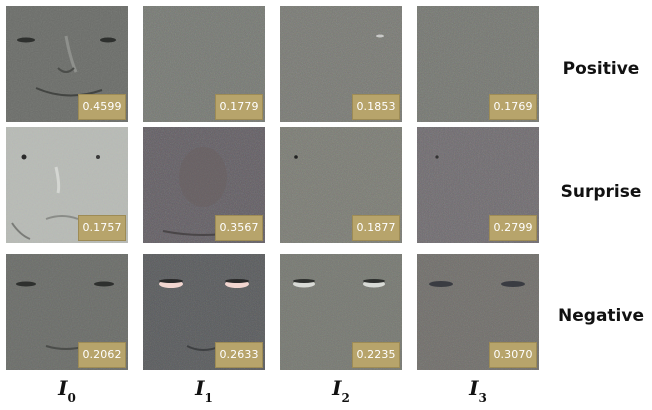 This screenshot has width=652, height=410. I want to click on score-badge: 0.1769, so click(513, 107).